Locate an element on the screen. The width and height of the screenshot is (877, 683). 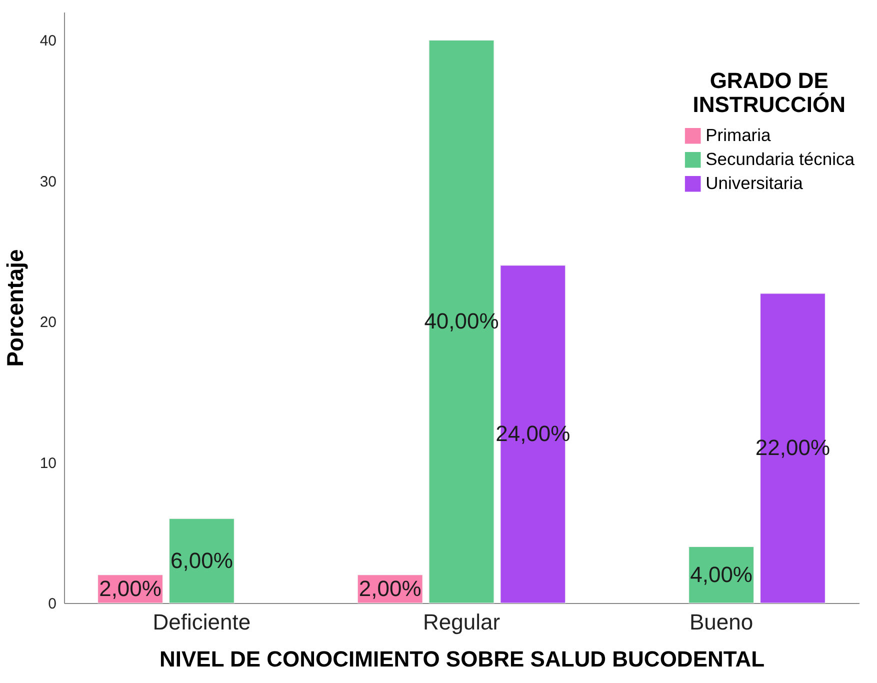
x-axis-title: NIVEL DE CONOCIMIENTO SOBRE SALUD BUCODENTAL is located at coordinates (462, 659).